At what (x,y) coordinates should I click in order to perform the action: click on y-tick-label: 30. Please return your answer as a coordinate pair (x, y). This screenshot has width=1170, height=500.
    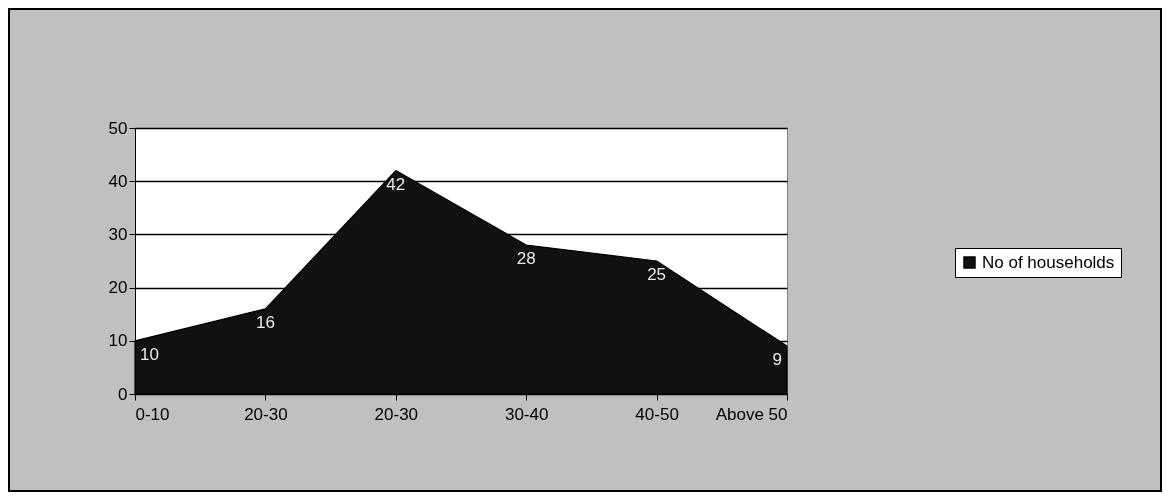
    Looking at the image, I should click on (118, 234).